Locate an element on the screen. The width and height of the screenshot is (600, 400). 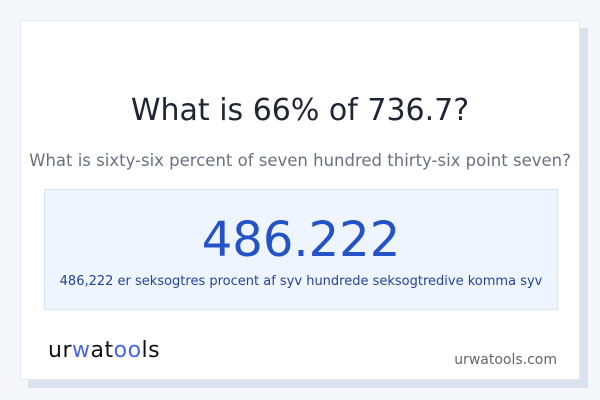
page-title: What is 66% of 736.7? is located at coordinates (300, 110).